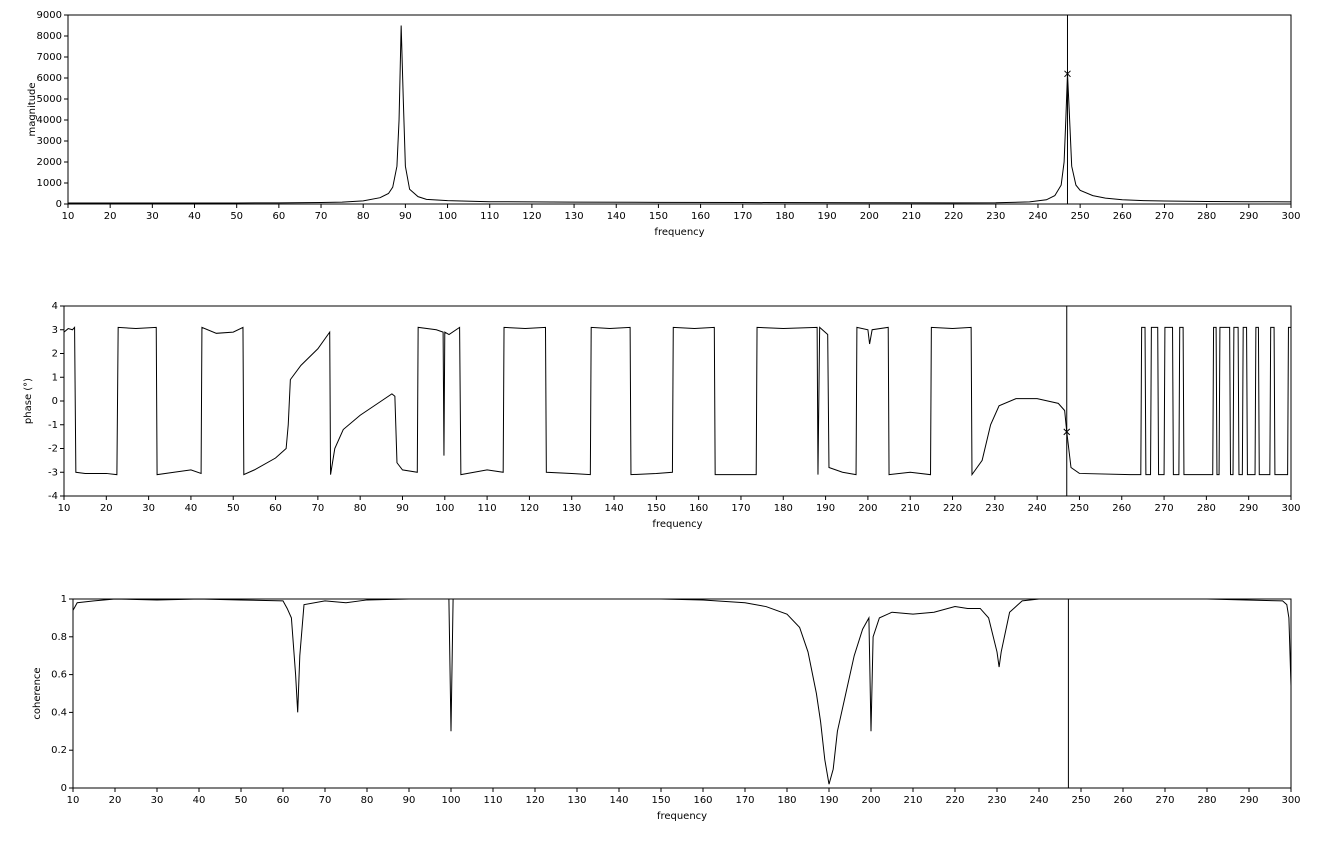  What do you see at coordinates (49, 78) in the screenshot?
I see `y-tick-label: 6000` at bounding box center [49, 78].